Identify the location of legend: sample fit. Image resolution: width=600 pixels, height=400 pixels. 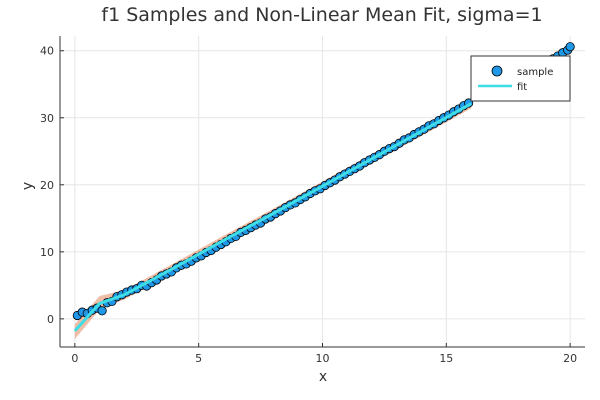
(520, 78).